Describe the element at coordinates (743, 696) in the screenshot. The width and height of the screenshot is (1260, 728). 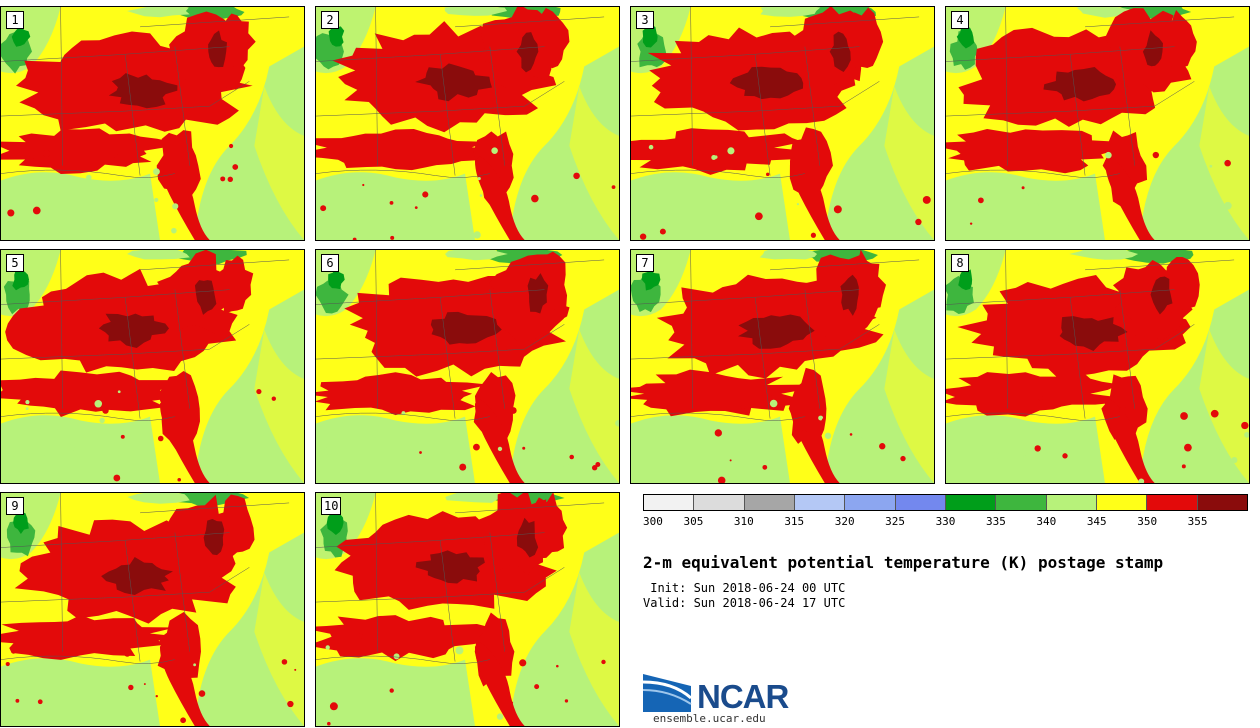
I see `logo-text: NCAR` at that location.